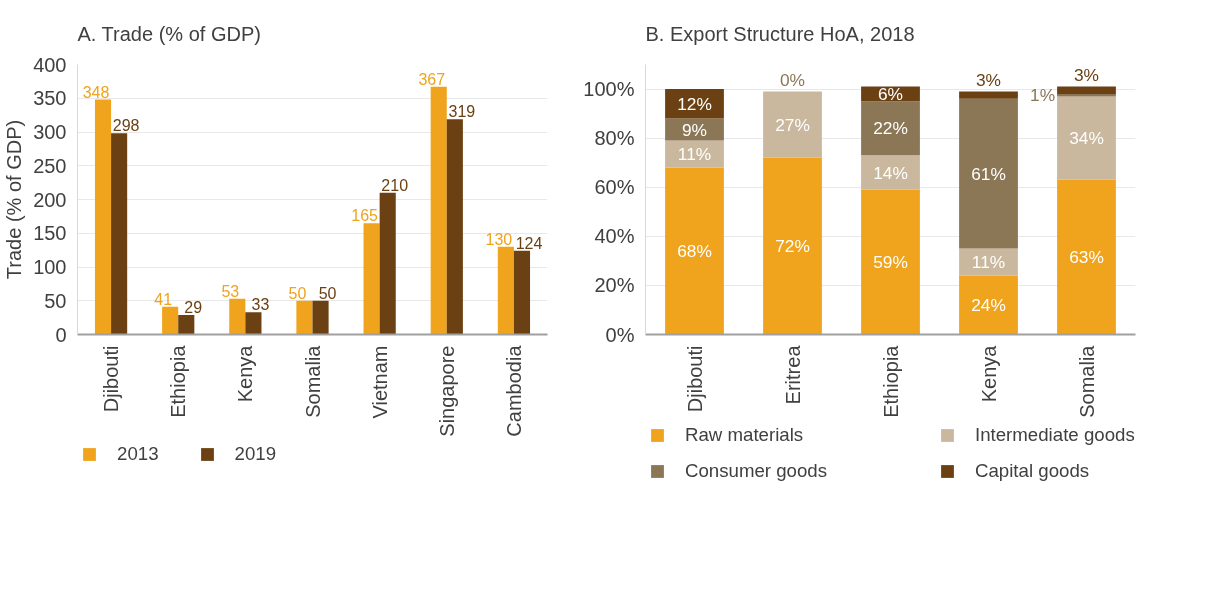 Image resolution: width=1215 pixels, height=592 pixels. Describe the element at coordinates (757, 471) in the screenshot. I see `legend-label: Consumer goods` at that location.